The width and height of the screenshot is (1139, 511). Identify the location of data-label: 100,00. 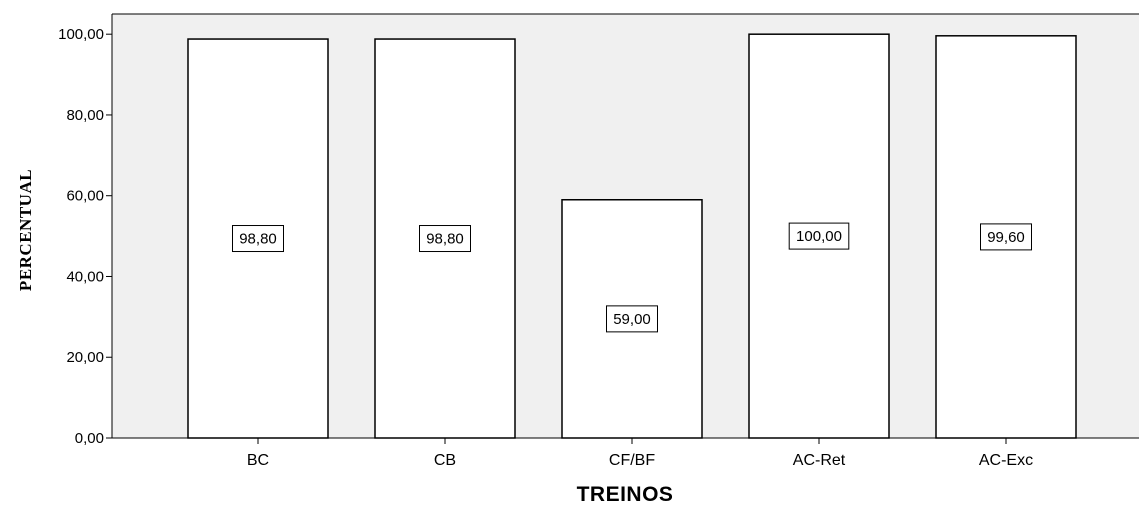
(819, 236).